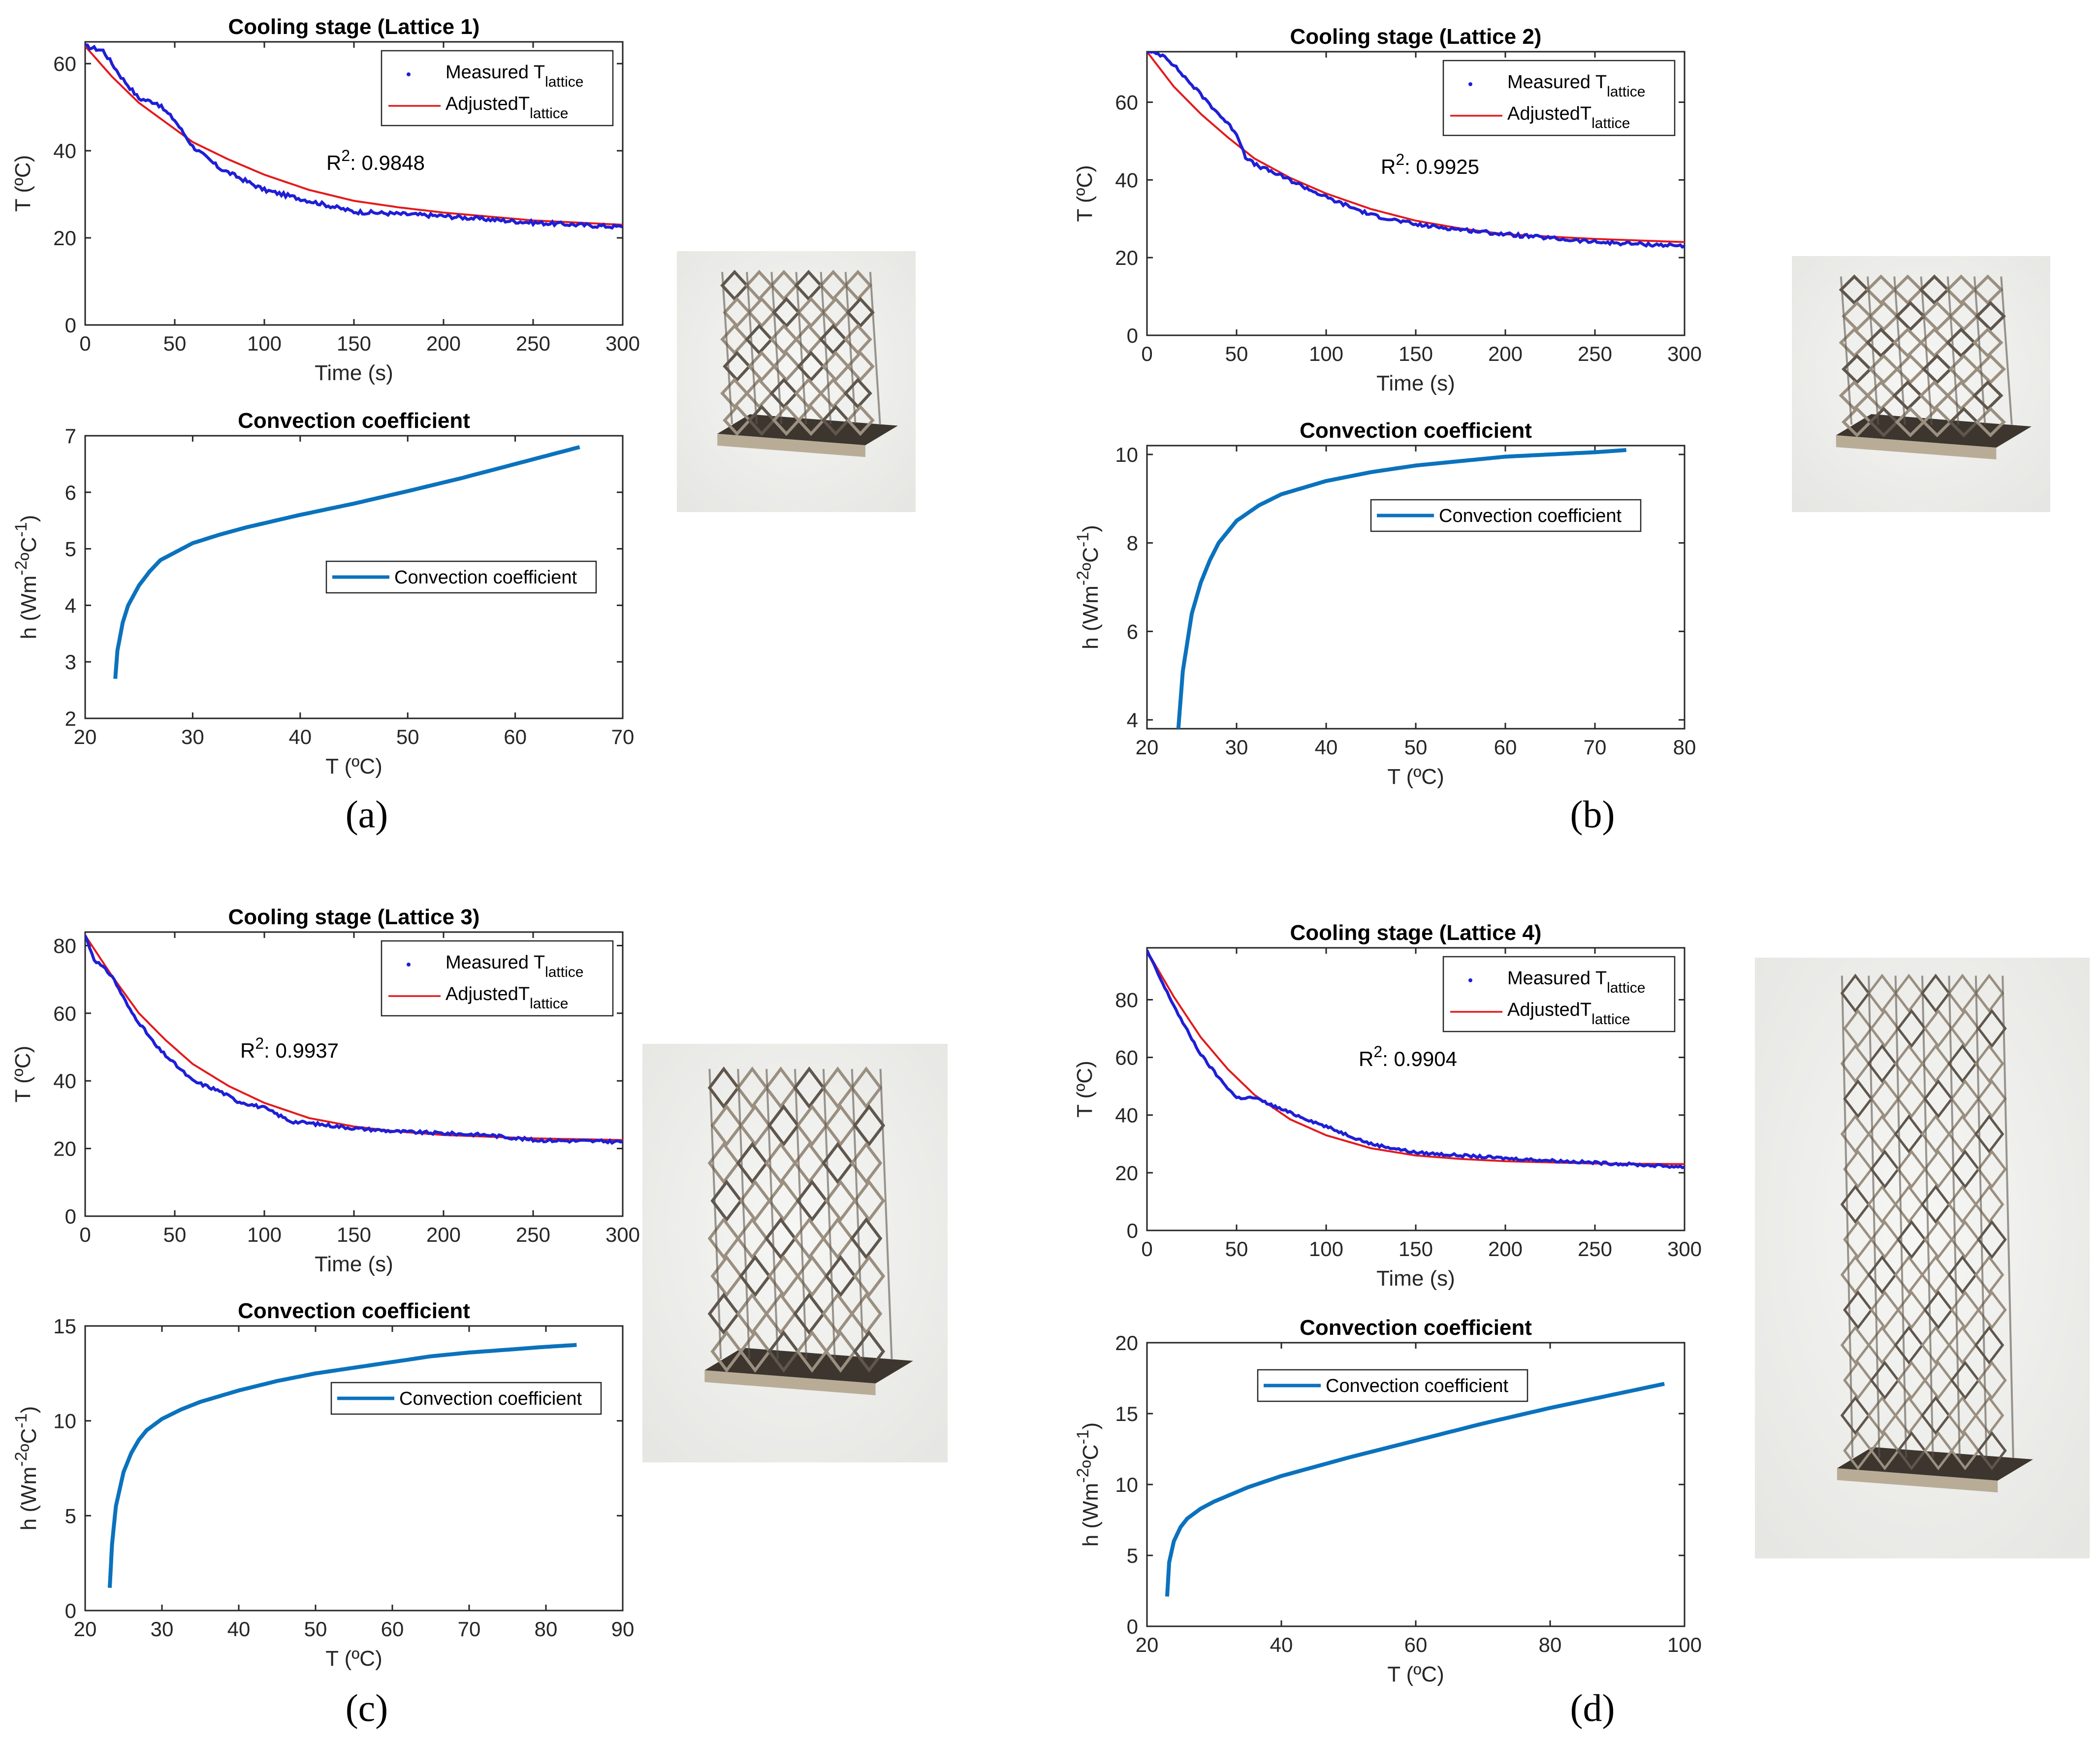 The width and height of the screenshot is (2100, 1743). Describe the element at coordinates (65, 1081) in the screenshot. I see `y-tick-label: 40` at that location.